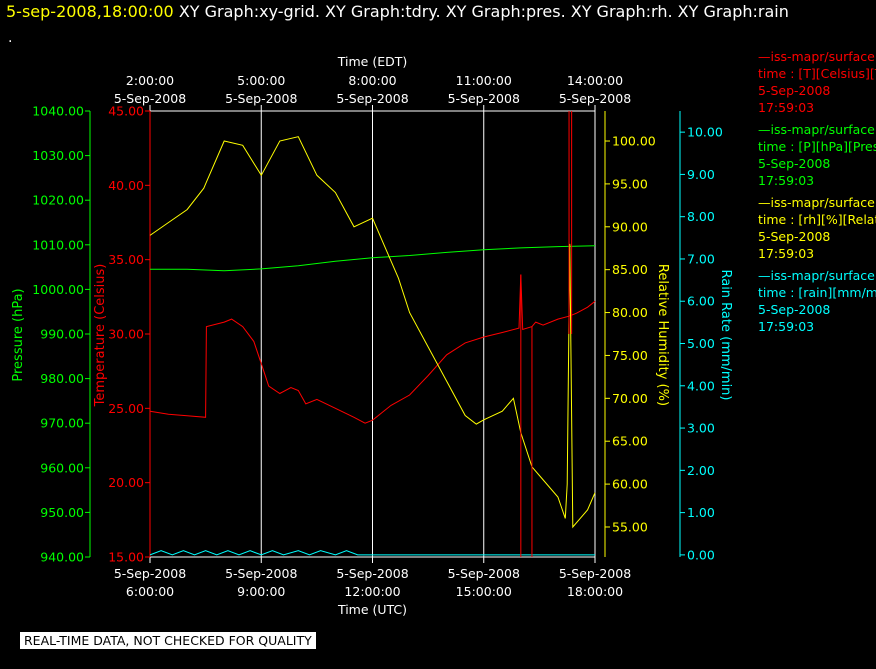 This screenshot has height=669, width=876. What do you see at coordinates (817, 292) in the screenshot?
I see `legend-var: time : [rain][mm/min` at bounding box center [817, 292].